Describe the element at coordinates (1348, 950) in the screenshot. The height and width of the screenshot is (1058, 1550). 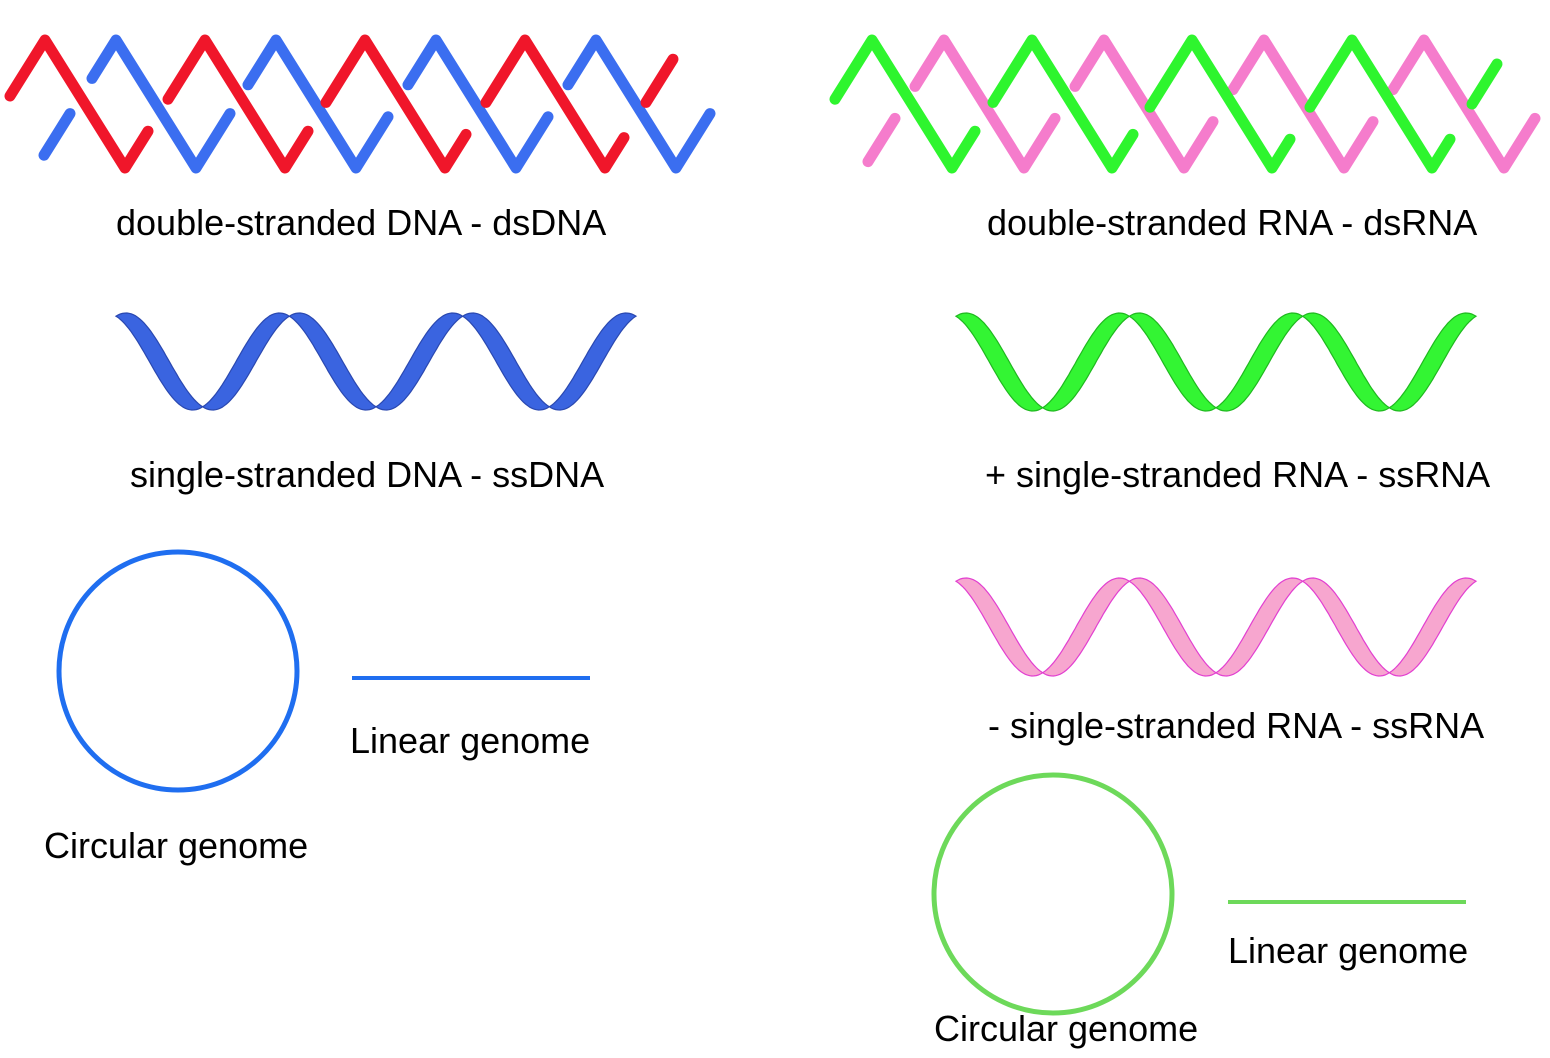
I see `rna-linear-genome-label: Linear genome` at that location.